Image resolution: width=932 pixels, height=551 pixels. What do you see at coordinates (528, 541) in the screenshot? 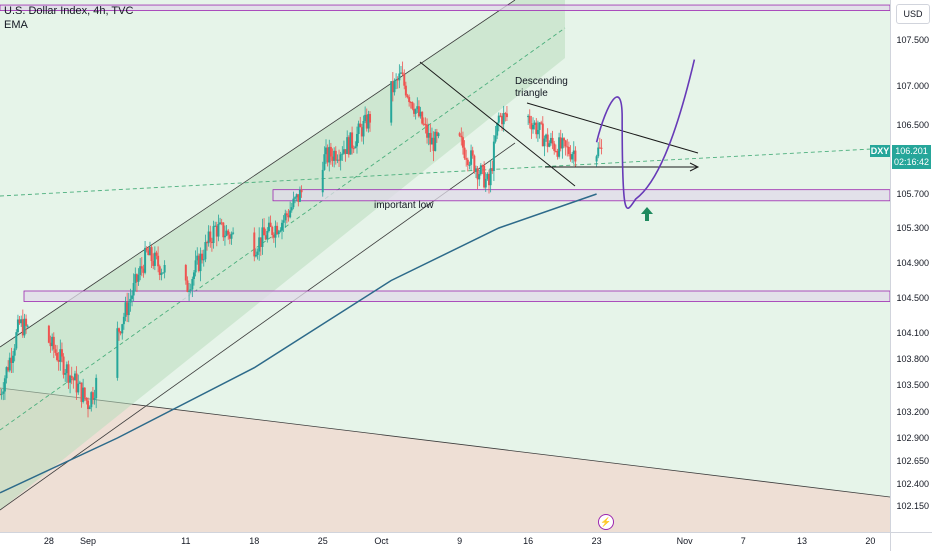
I see `time-tick: 16` at bounding box center [528, 541].